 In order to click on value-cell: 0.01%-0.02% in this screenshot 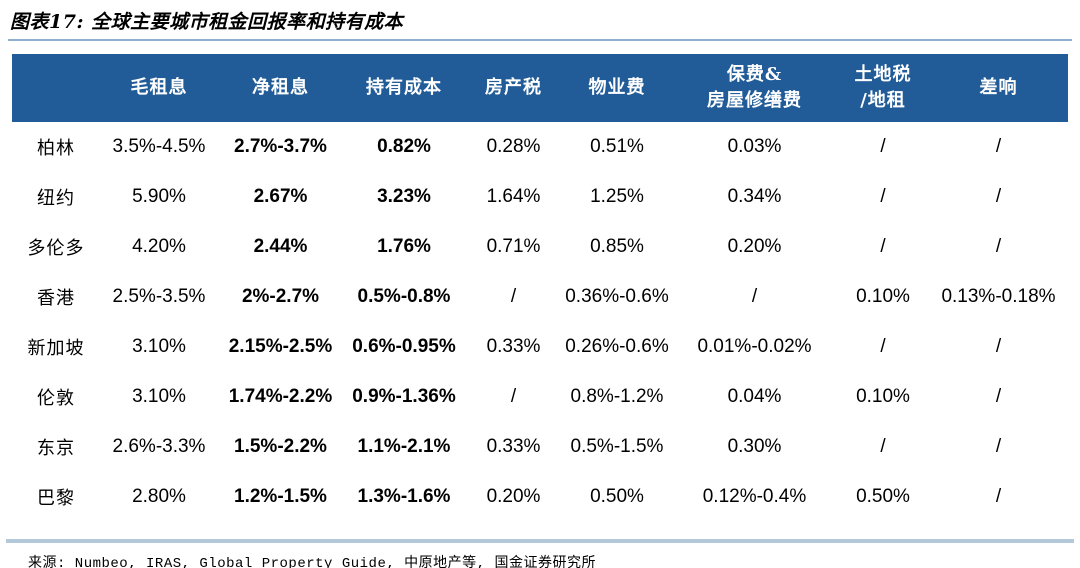, I will do `click(754, 346)`.